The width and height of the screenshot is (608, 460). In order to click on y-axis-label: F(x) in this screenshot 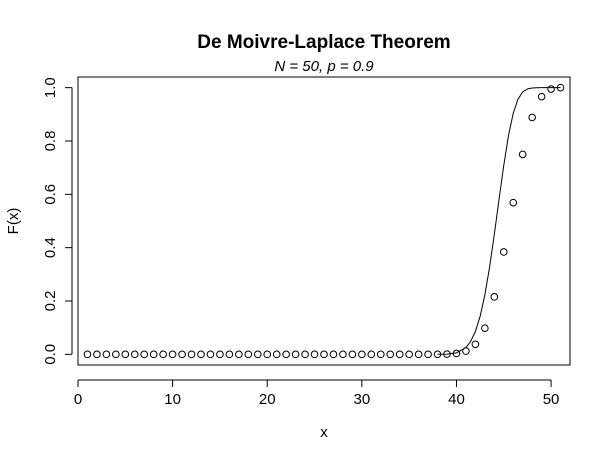, I will do `click(13, 221)`.